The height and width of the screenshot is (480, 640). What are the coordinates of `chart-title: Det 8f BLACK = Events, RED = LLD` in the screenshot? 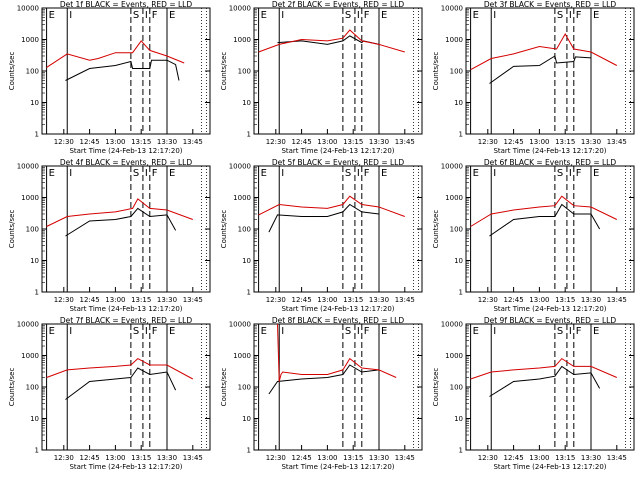 It's located at (338, 320).